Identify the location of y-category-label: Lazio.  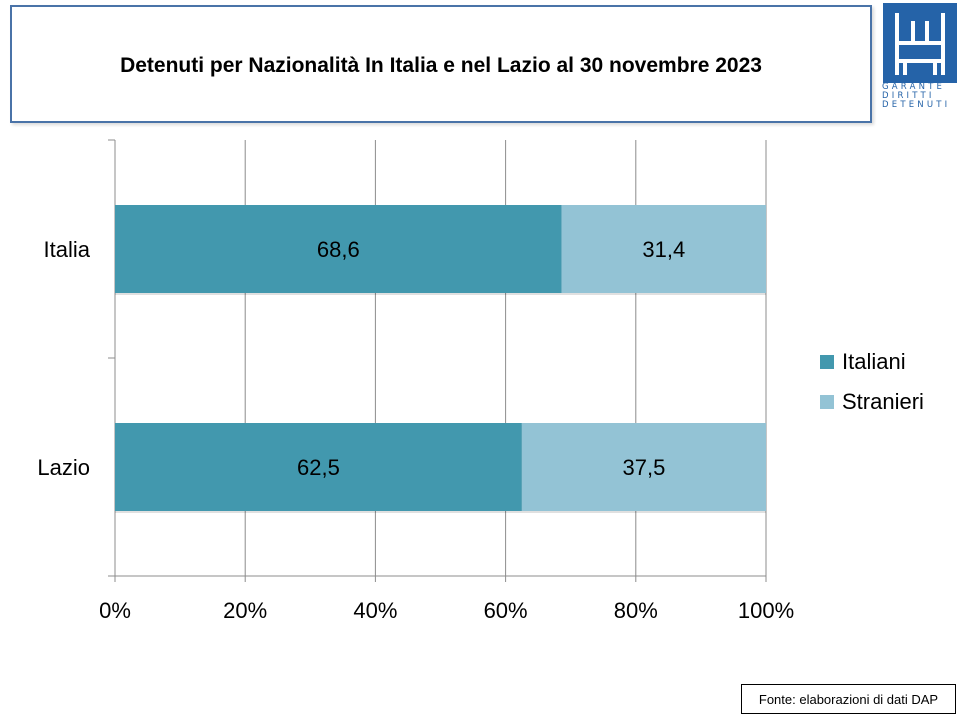
(63, 467).